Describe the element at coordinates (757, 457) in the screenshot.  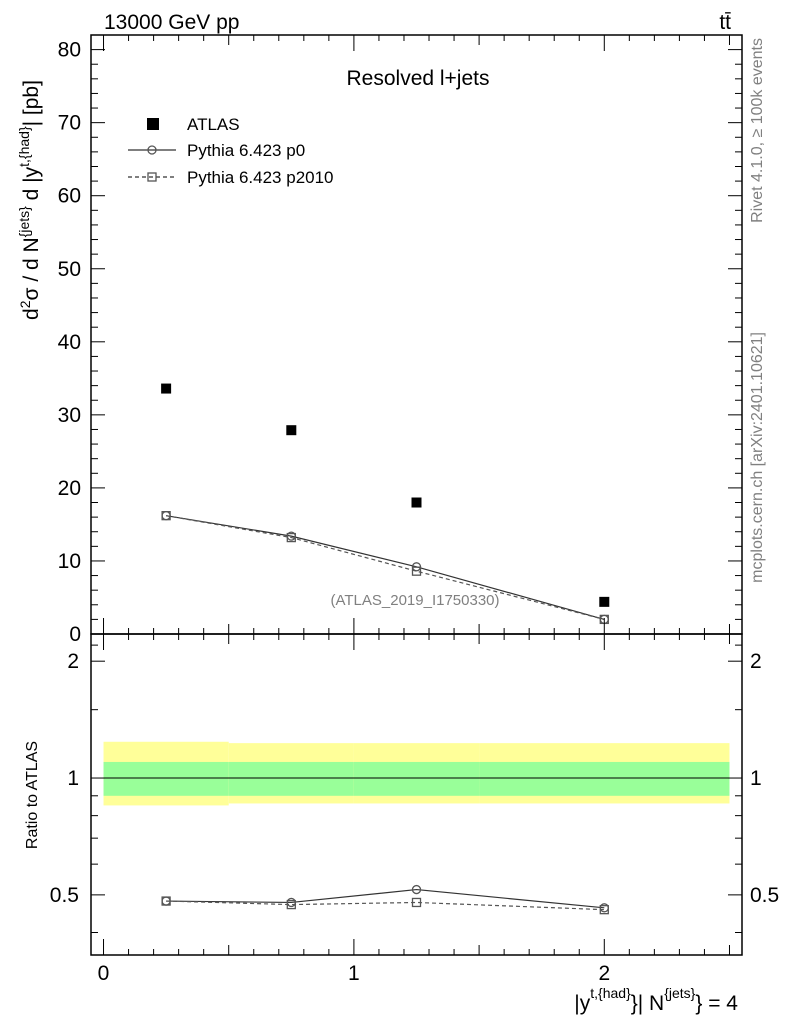
I see `mcplots-label: mcplots.cern.ch [arXiv:2401.10621]` at that location.